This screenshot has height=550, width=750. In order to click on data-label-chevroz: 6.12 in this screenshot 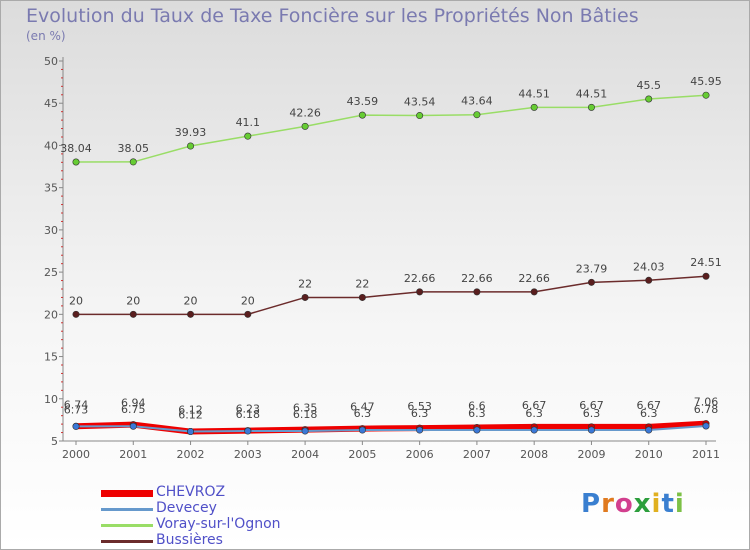, I will do `click(190, 410)`.